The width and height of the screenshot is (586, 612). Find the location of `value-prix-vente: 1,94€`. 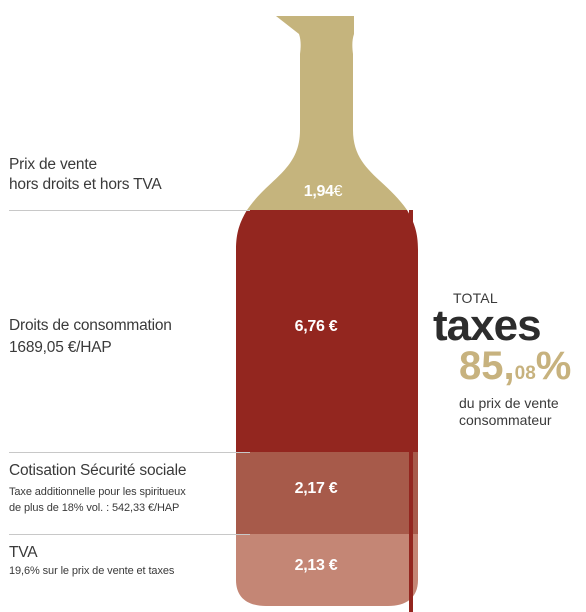

value-prix-vente: 1,94€ is located at coordinates (323, 192).